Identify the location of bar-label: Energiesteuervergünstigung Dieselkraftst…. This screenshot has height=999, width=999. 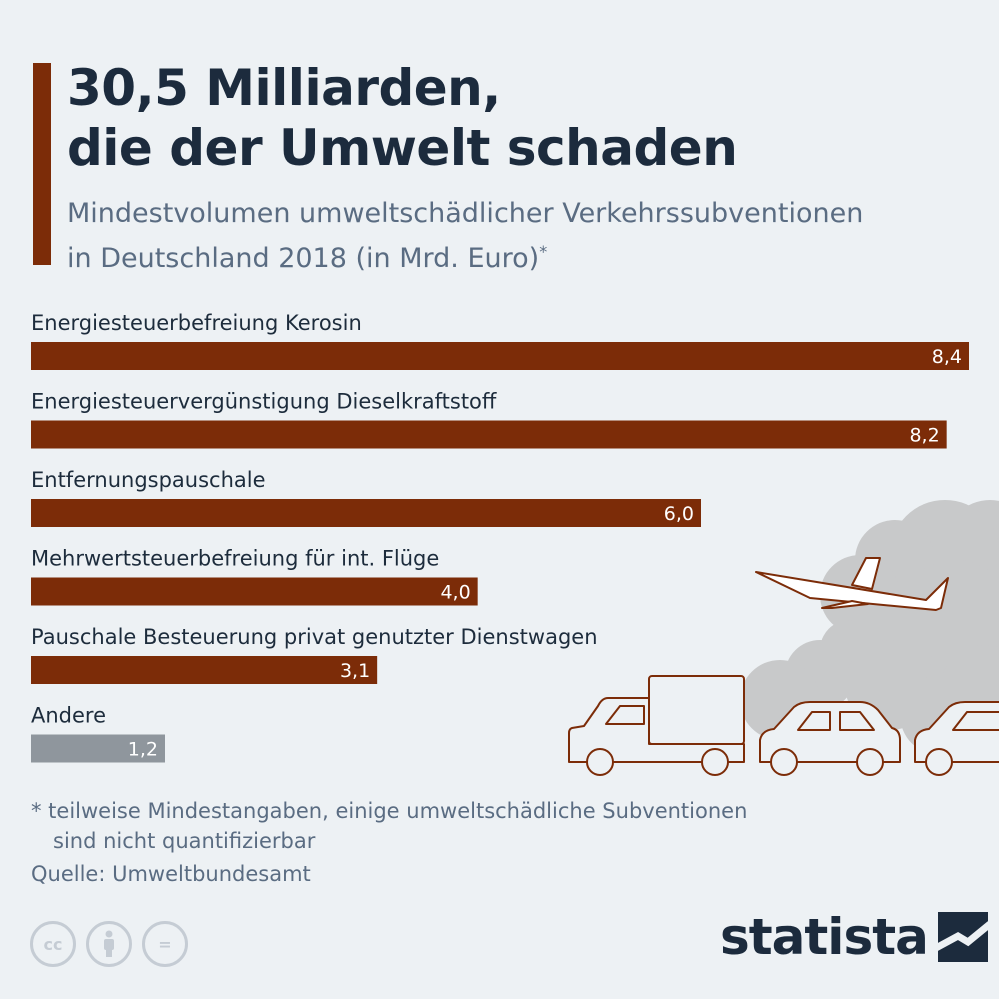
(264, 402).